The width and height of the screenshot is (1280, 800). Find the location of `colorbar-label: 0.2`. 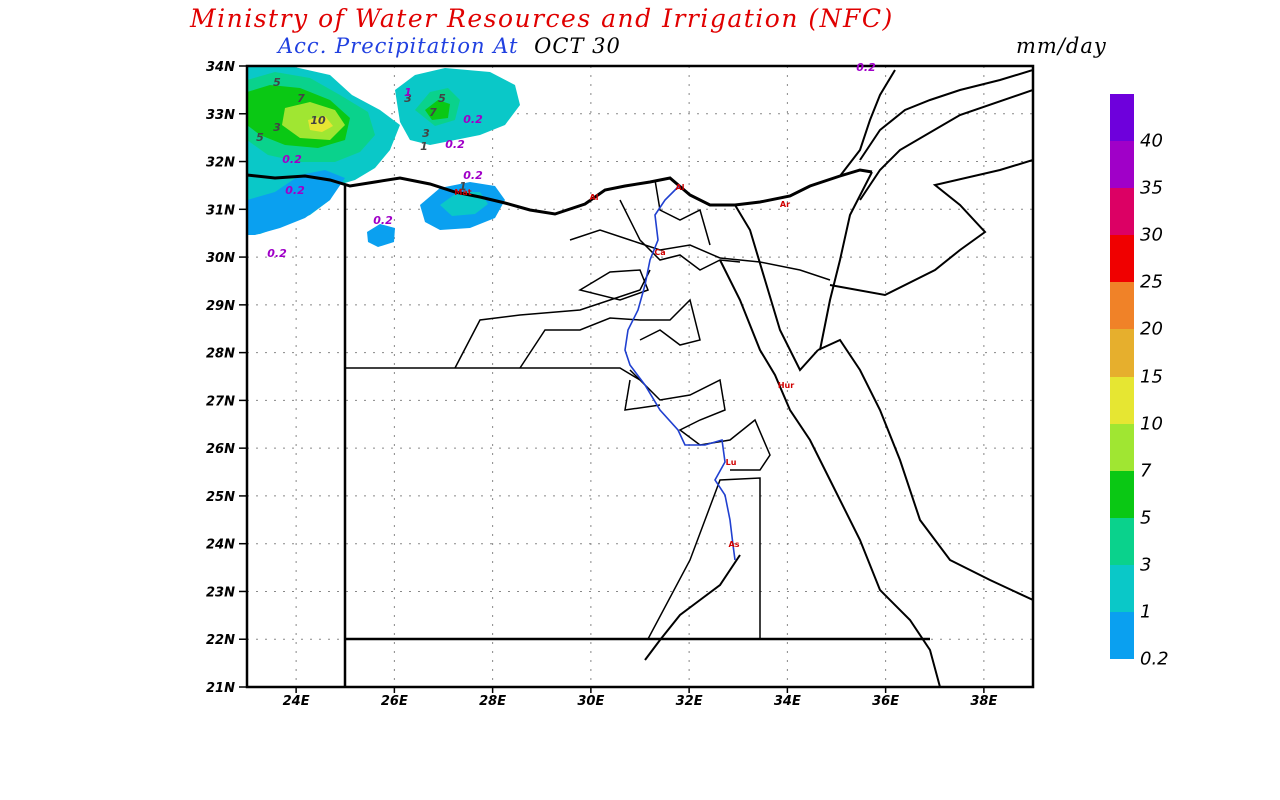

colorbar-label: 0.2 is located at coordinates (1154, 659).